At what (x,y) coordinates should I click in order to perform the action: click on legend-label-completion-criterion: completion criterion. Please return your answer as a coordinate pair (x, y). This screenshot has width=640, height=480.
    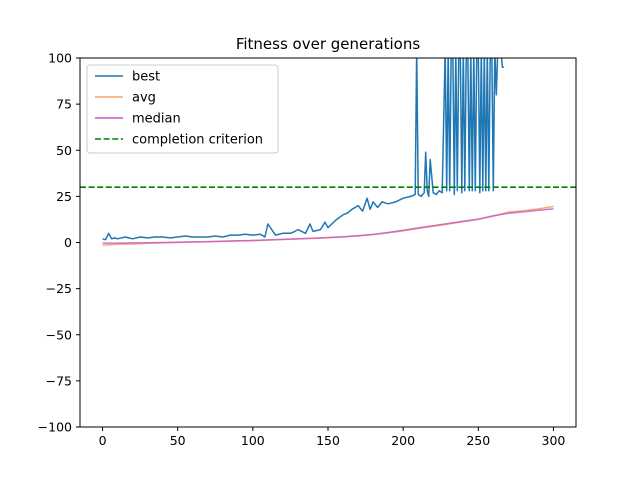
    Looking at the image, I should click on (197, 140).